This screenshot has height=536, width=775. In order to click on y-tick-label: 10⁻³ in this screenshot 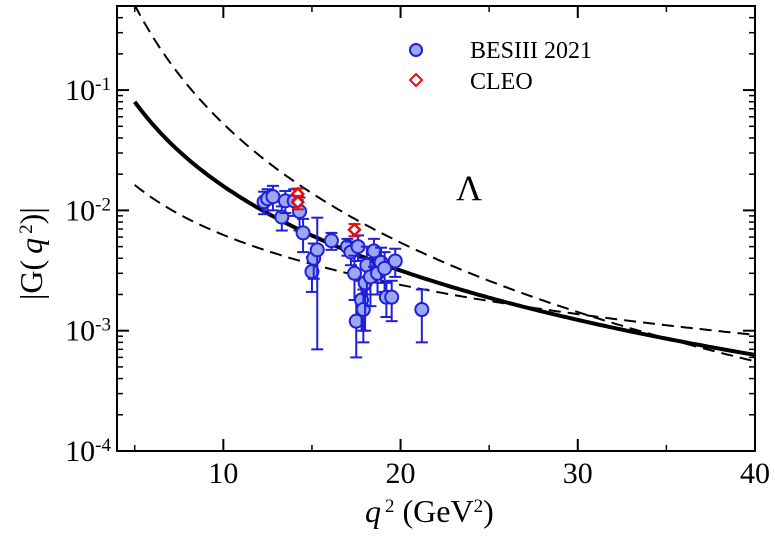, I will do `click(88, 331)`.